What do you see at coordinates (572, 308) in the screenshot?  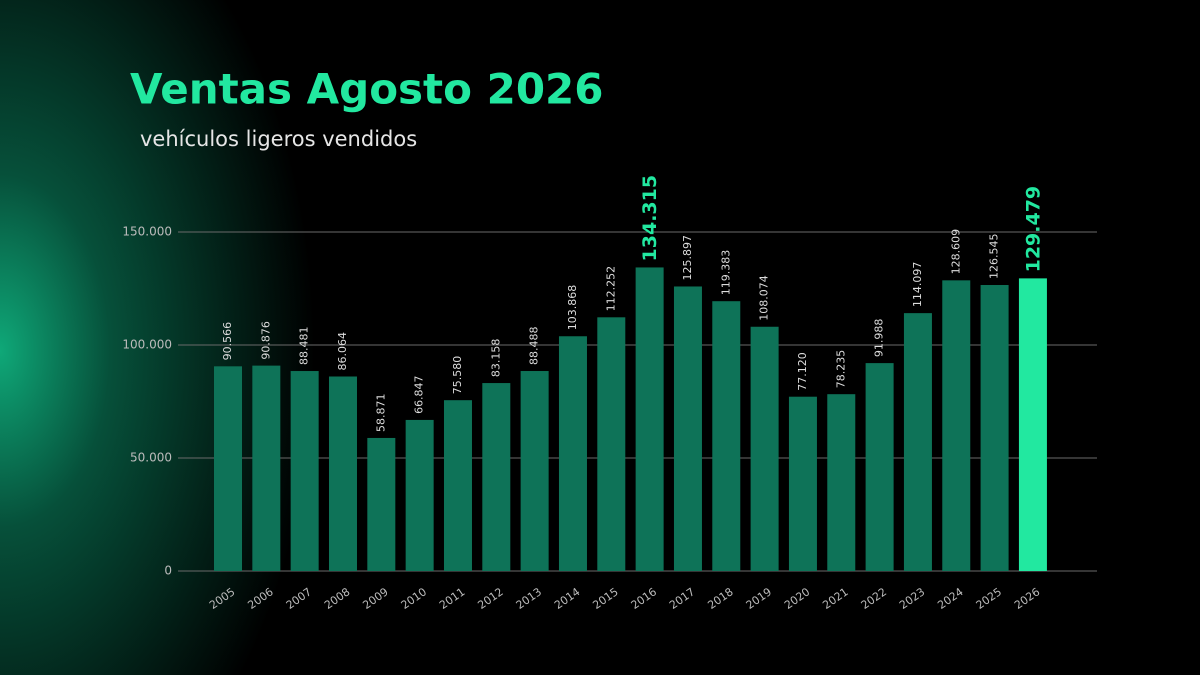 I see `value-label: 103.868` at bounding box center [572, 308].